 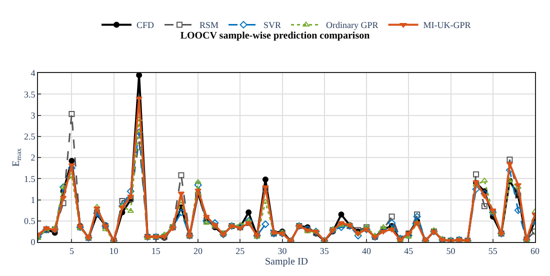 What do you see at coordinates (199, 251) in the screenshot?
I see `x-tick-label: 20` at bounding box center [199, 251].